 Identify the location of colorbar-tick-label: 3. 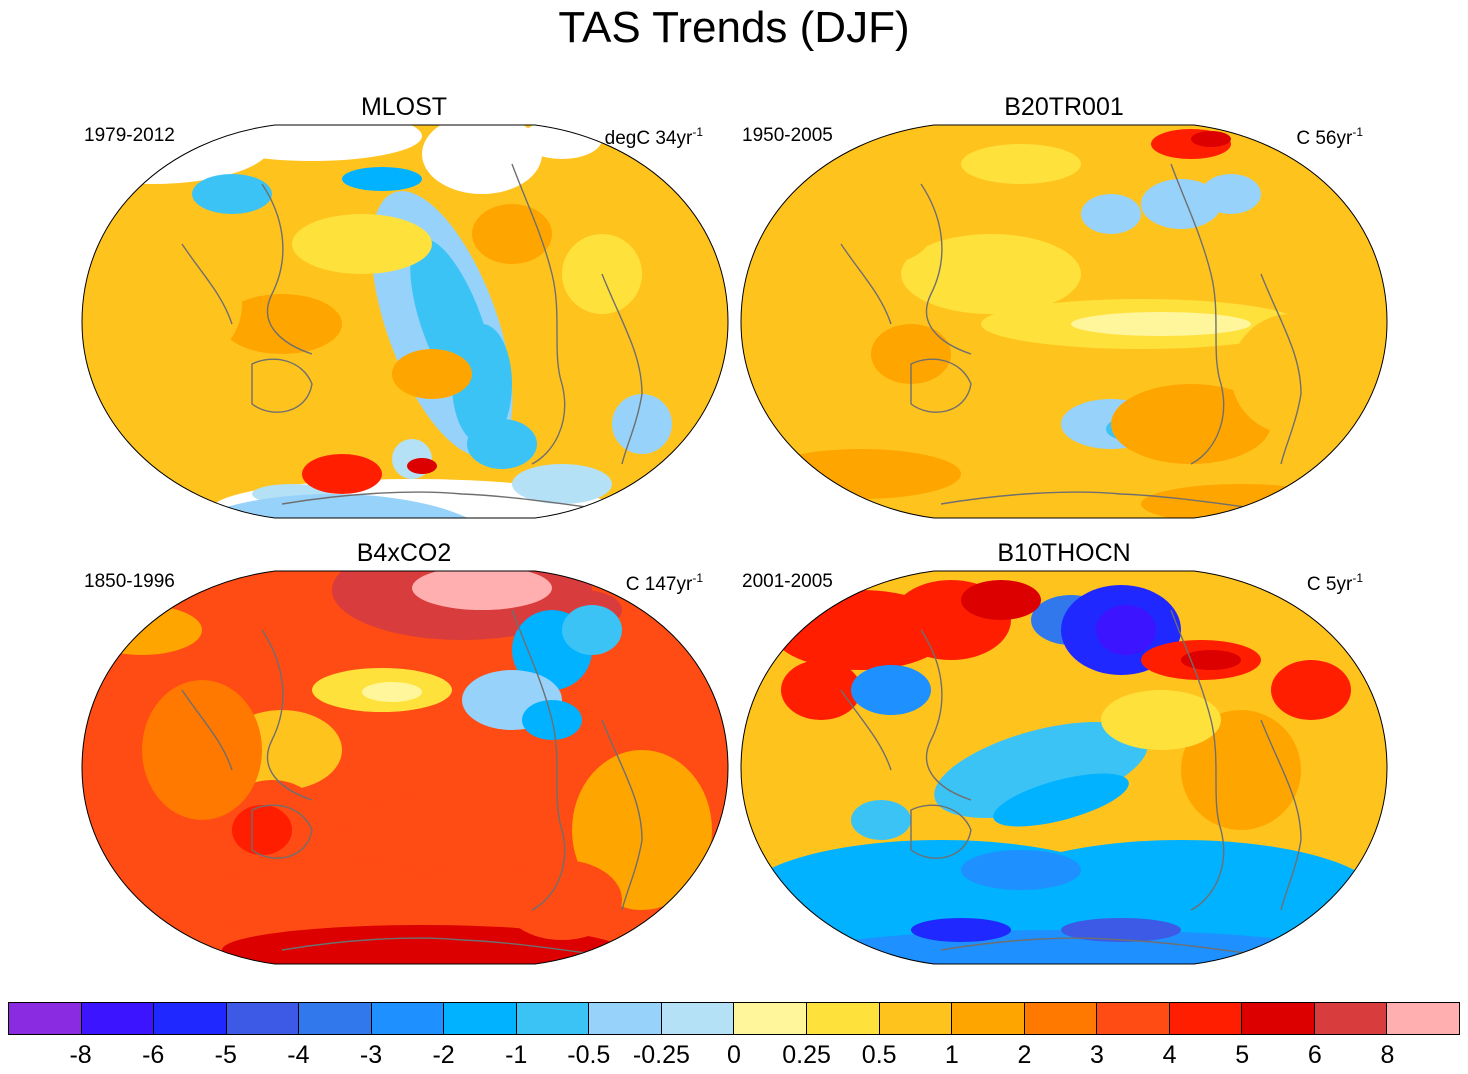
(1097, 1055).